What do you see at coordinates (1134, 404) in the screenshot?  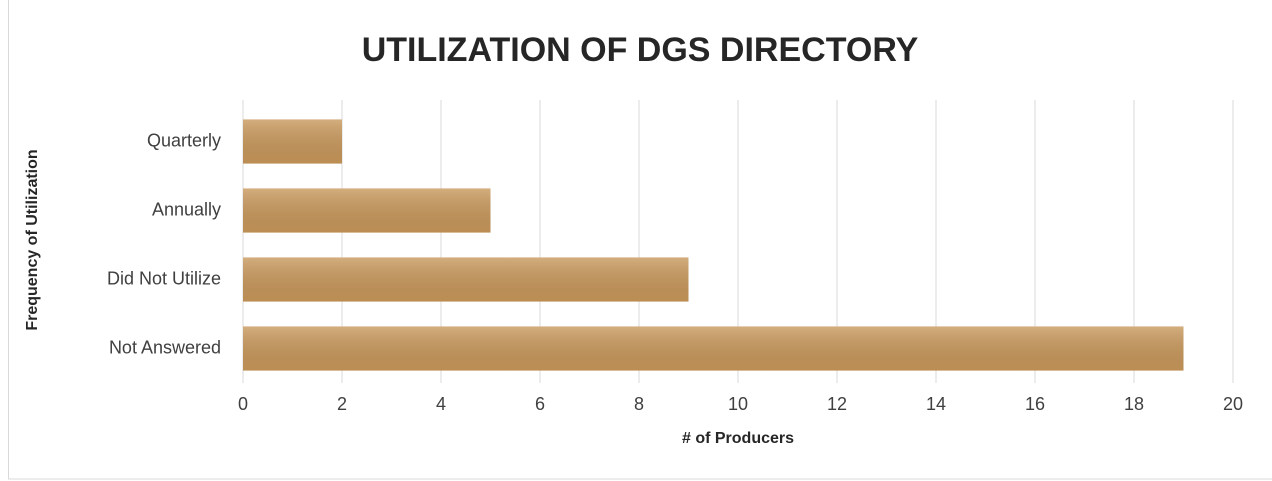 I see `x-tick-label: 18` at bounding box center [1134, 404].